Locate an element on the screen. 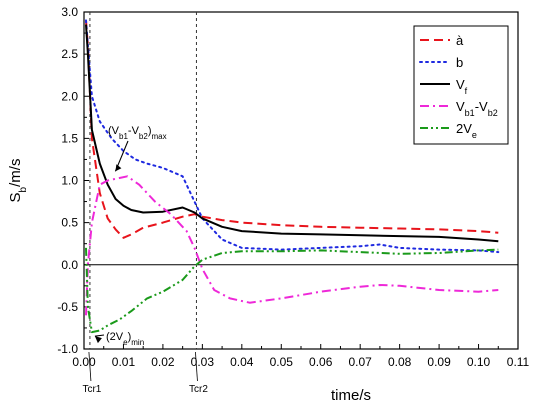  y-tick-label: 1.0 is located at coordinates (69, 181).